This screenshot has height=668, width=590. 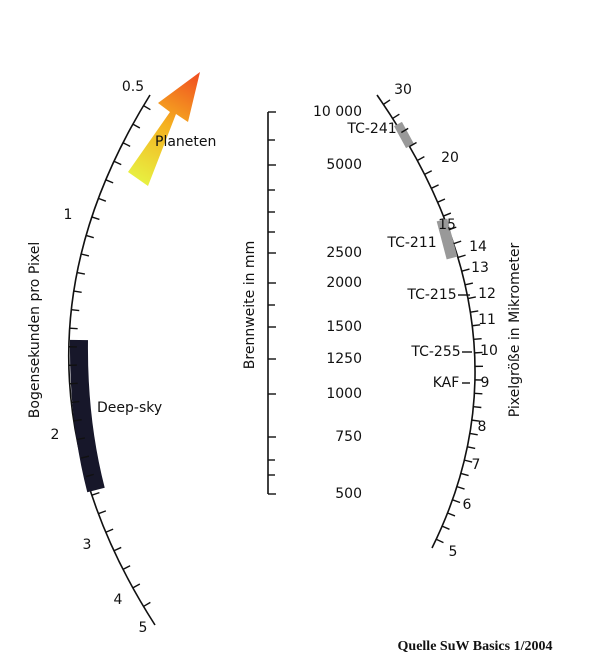 What do you see at coordinates (344, 253) in the screenshot?
I see `tick-label: 2500` at bounding box center [344, 253].